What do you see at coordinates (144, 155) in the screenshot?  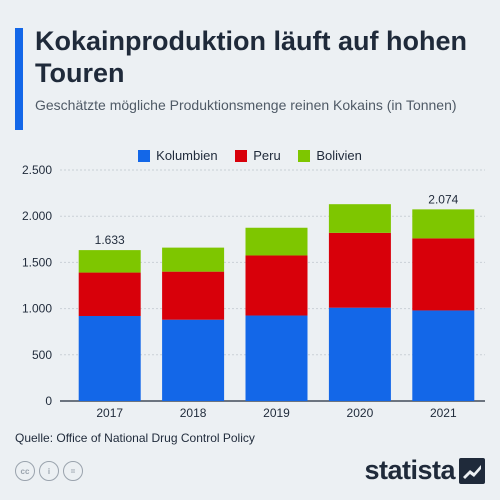 I see `legend-swatch-kolumbien` at bounding box center [144, 155].